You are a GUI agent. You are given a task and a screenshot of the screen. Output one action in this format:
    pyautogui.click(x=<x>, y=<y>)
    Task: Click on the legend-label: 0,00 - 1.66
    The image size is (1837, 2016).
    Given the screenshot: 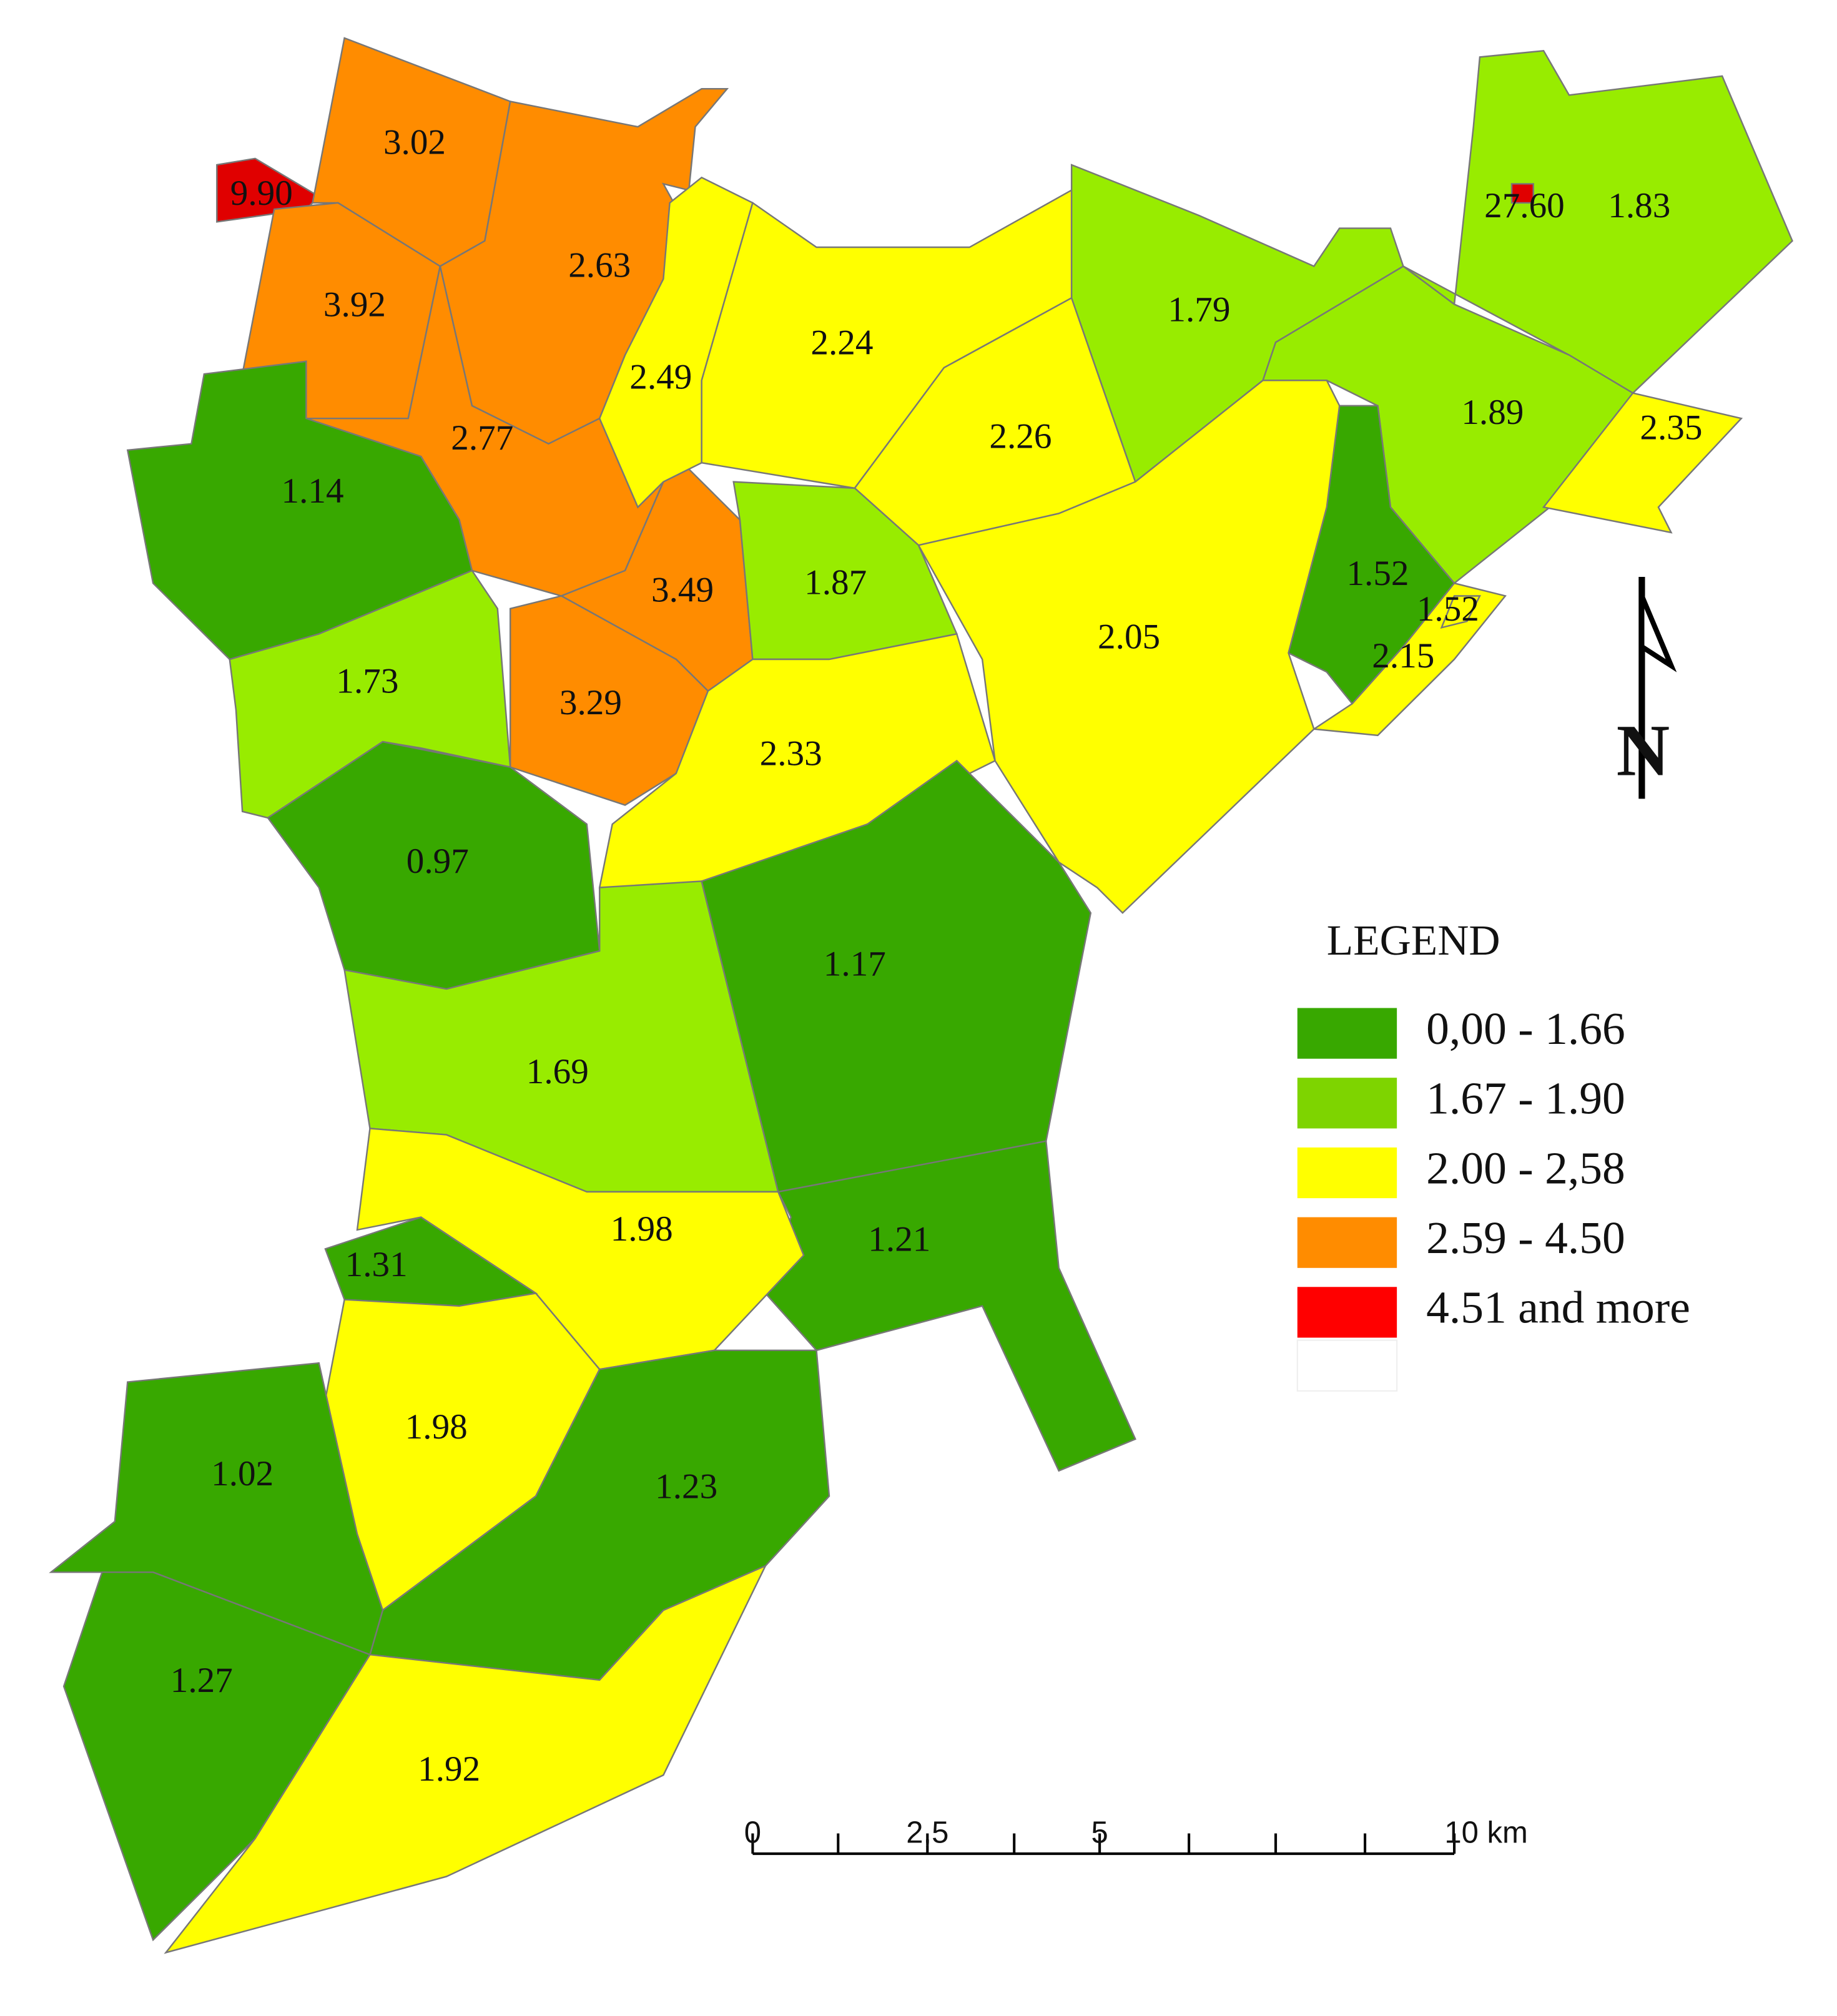 What is the action you would take?
    pyautogui.click(x=1526, y=1028)
    